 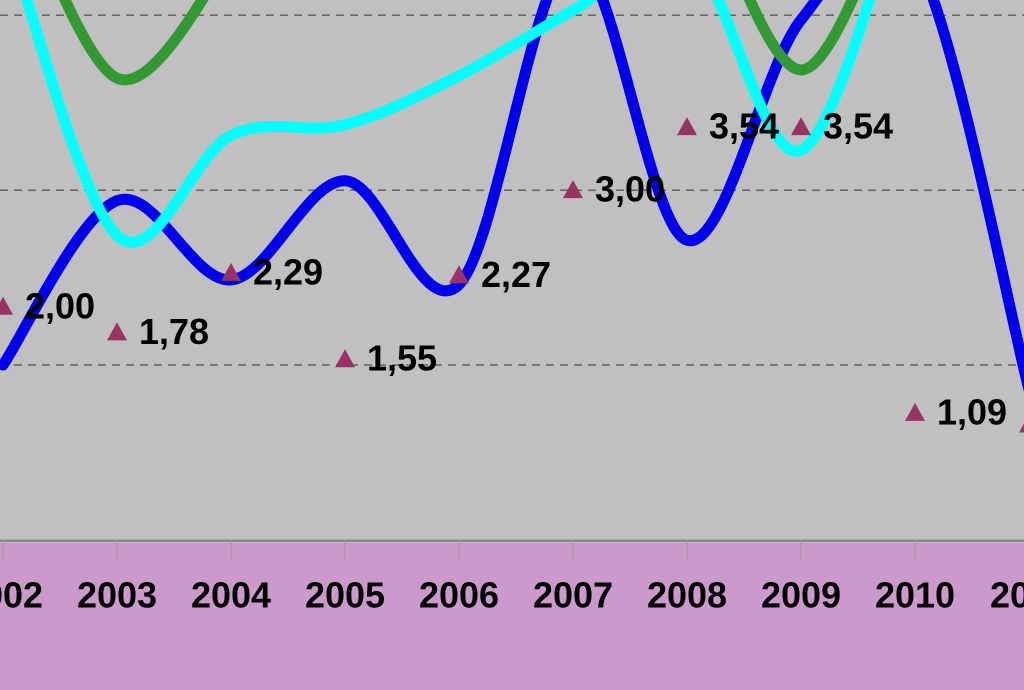 I want to click on data-label: 1,78, so click(x=174, y=331).